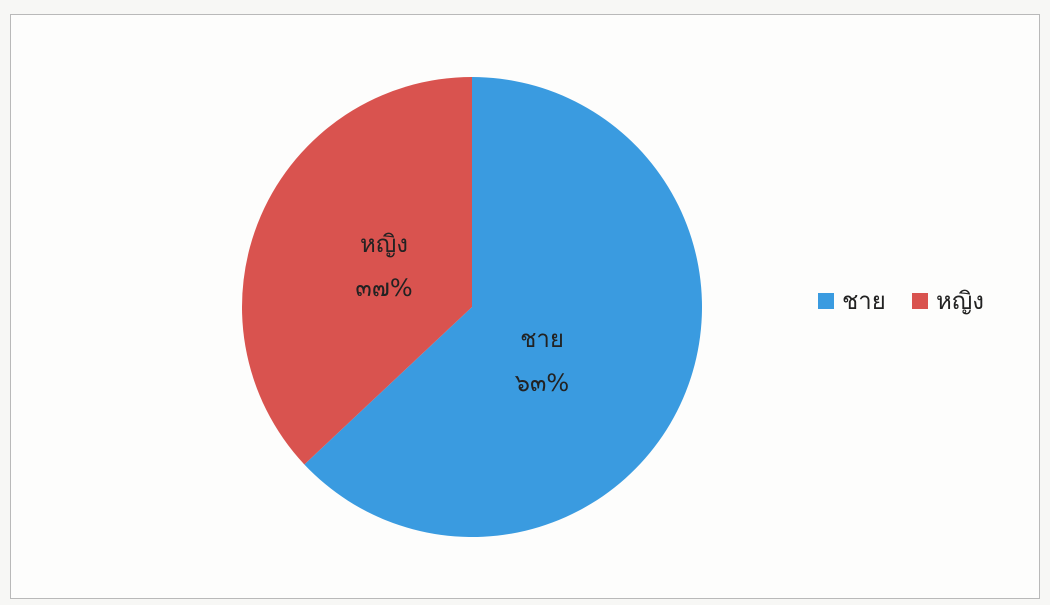  Describe the element at coordinates (864, 301) in the screenshot. I see `legend-label-male: ชาย` at that location.